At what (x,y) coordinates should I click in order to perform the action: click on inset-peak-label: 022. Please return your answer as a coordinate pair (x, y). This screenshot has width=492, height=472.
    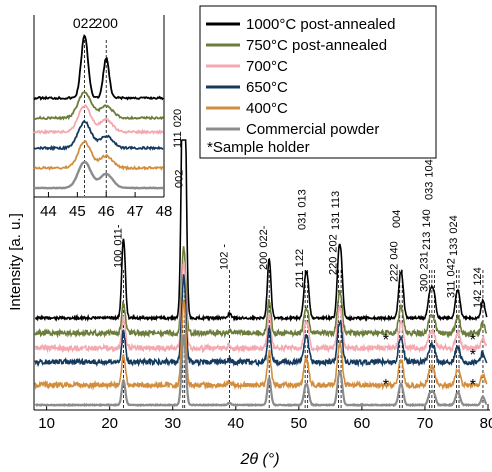
    Looking at the image, I should click on (85, 23).